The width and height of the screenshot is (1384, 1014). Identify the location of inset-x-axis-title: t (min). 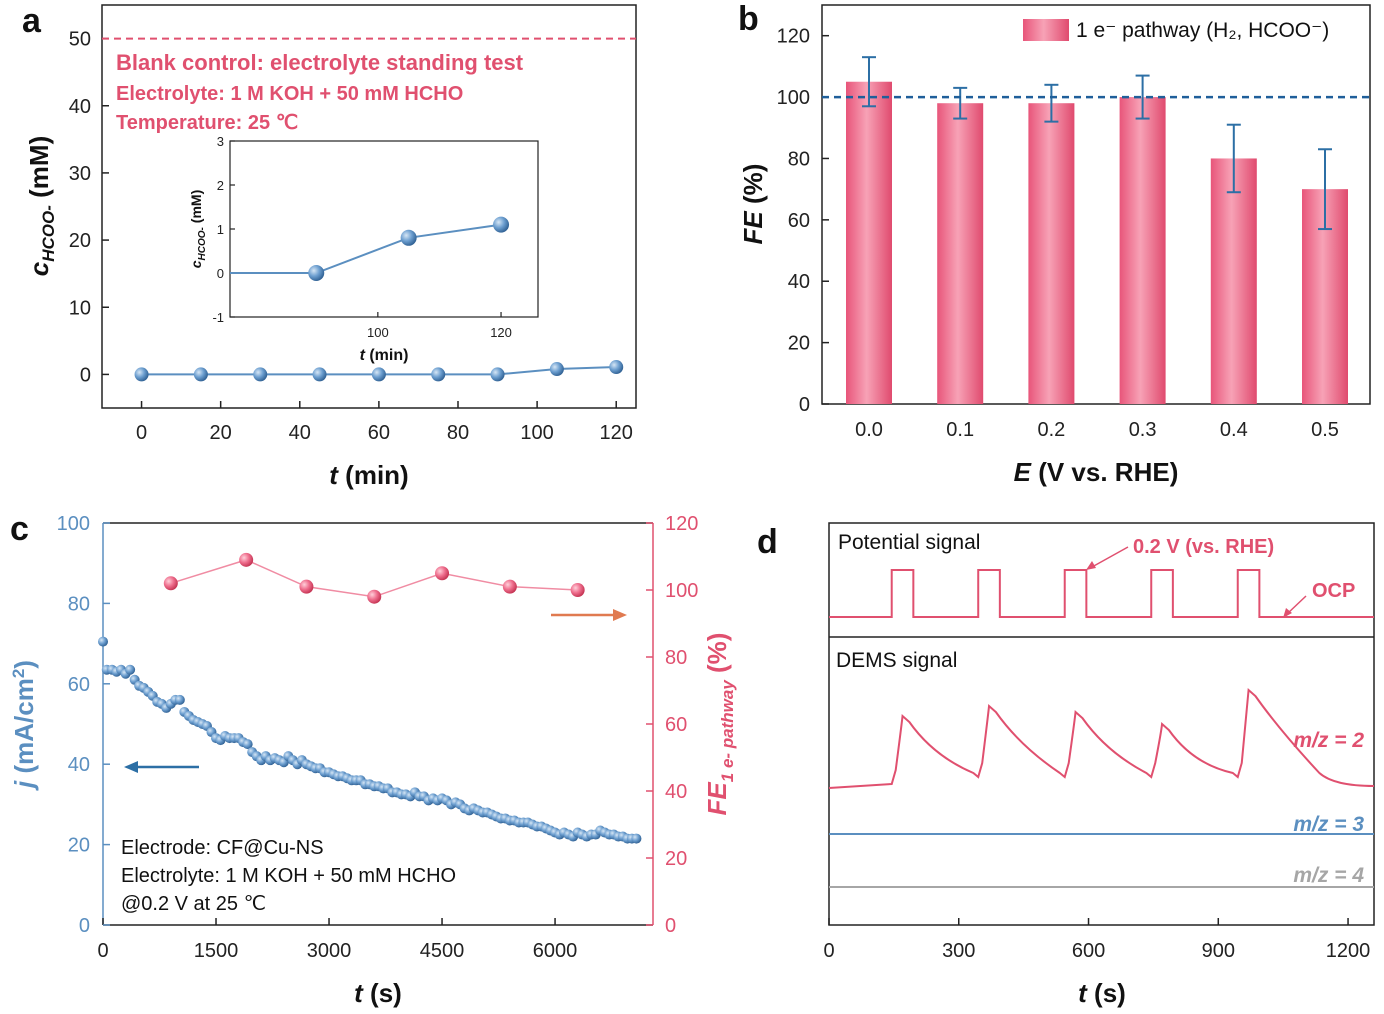
(384, 355).